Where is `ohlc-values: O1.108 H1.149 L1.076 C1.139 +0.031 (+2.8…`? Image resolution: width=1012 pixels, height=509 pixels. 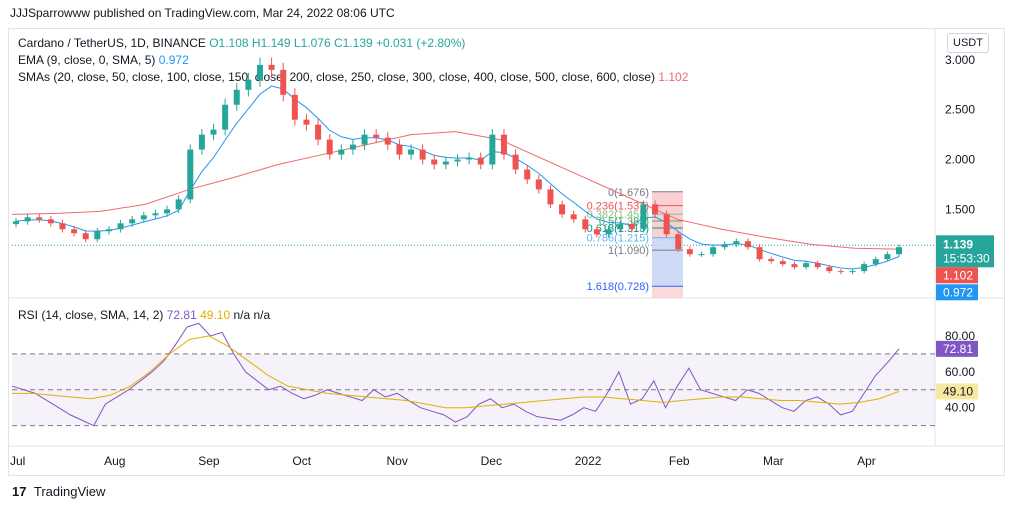
ohlc-values: O1.108 H1.149 L1.076 C1.139 +0.031 (+2.8… is located at coordinates (337, 43).